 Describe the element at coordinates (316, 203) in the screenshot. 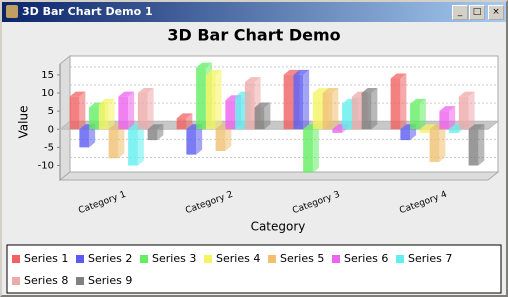

I see `x-tick-label: Category 3` at that location.